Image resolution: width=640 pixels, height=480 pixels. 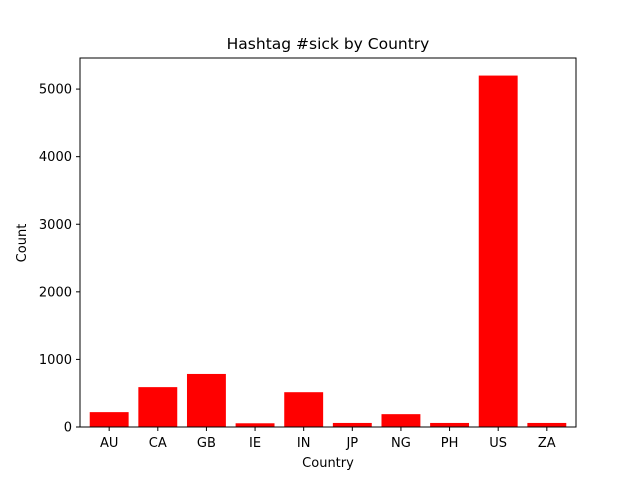 I want to click on bar-za, so click(x=547, y=424).